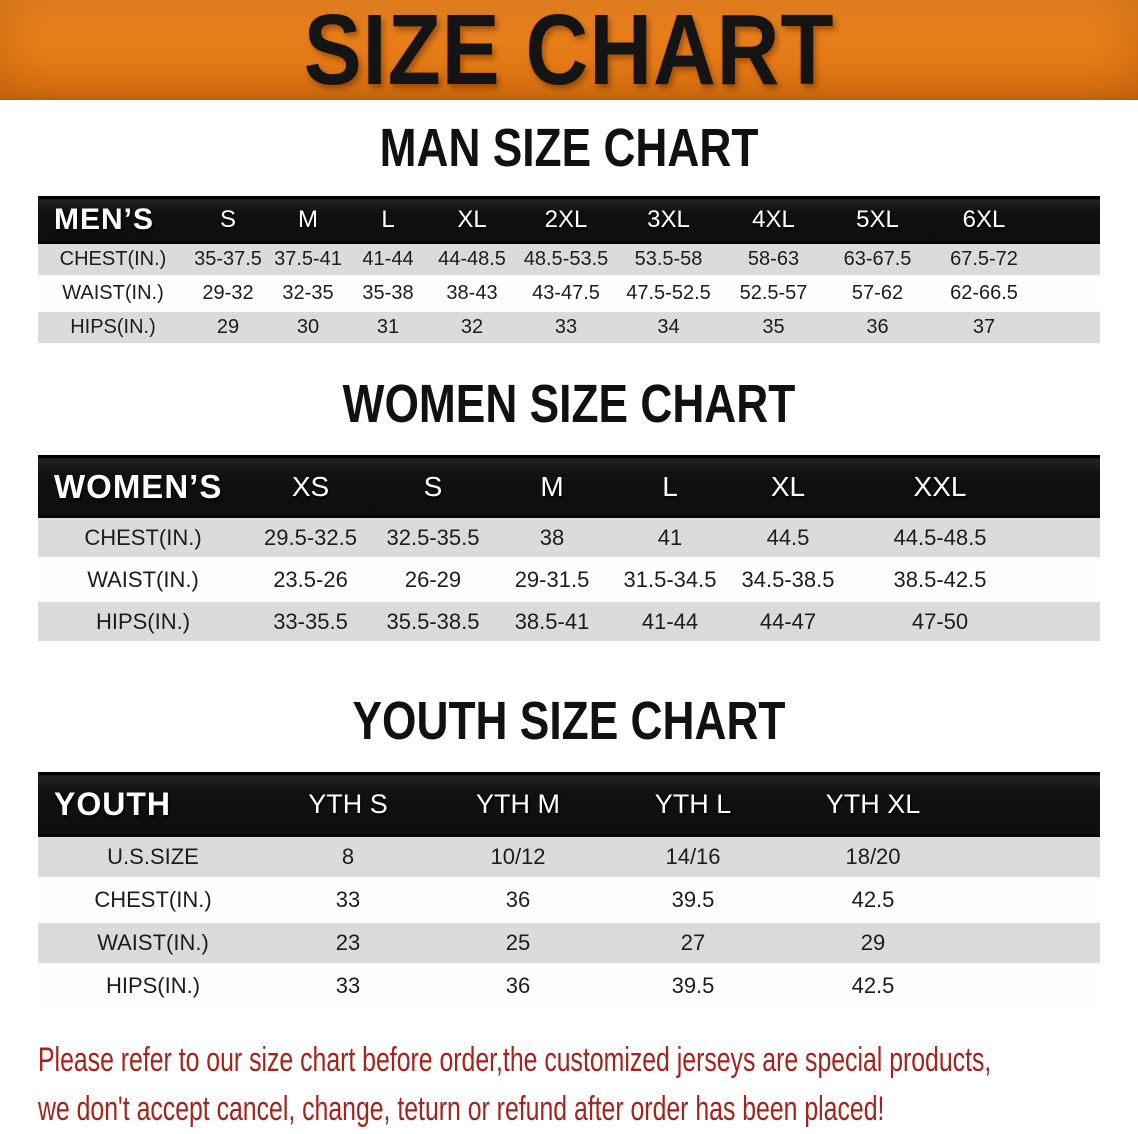  I want to click on cell-value: 42.5, so click(873, 900).